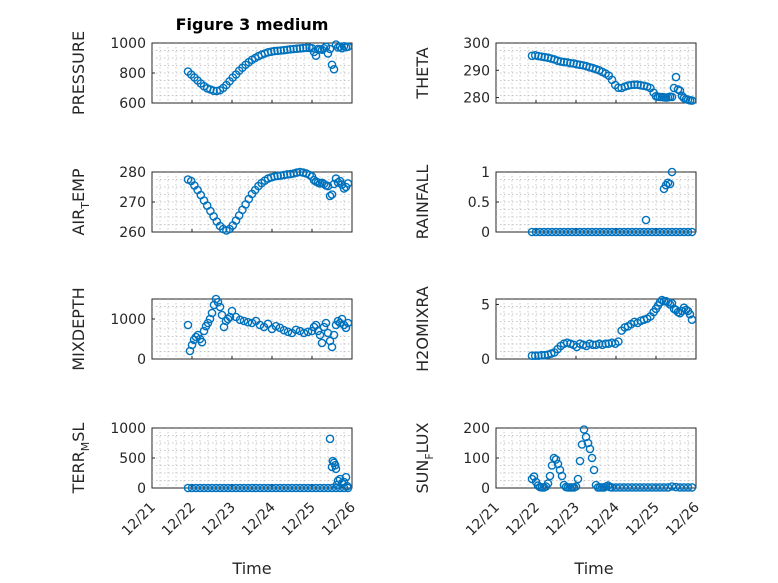  What do you see at coordinates (252, 24) in the screenshot?
I see `figure-title: Figure 3 medium` at bounding box center [252, 24].